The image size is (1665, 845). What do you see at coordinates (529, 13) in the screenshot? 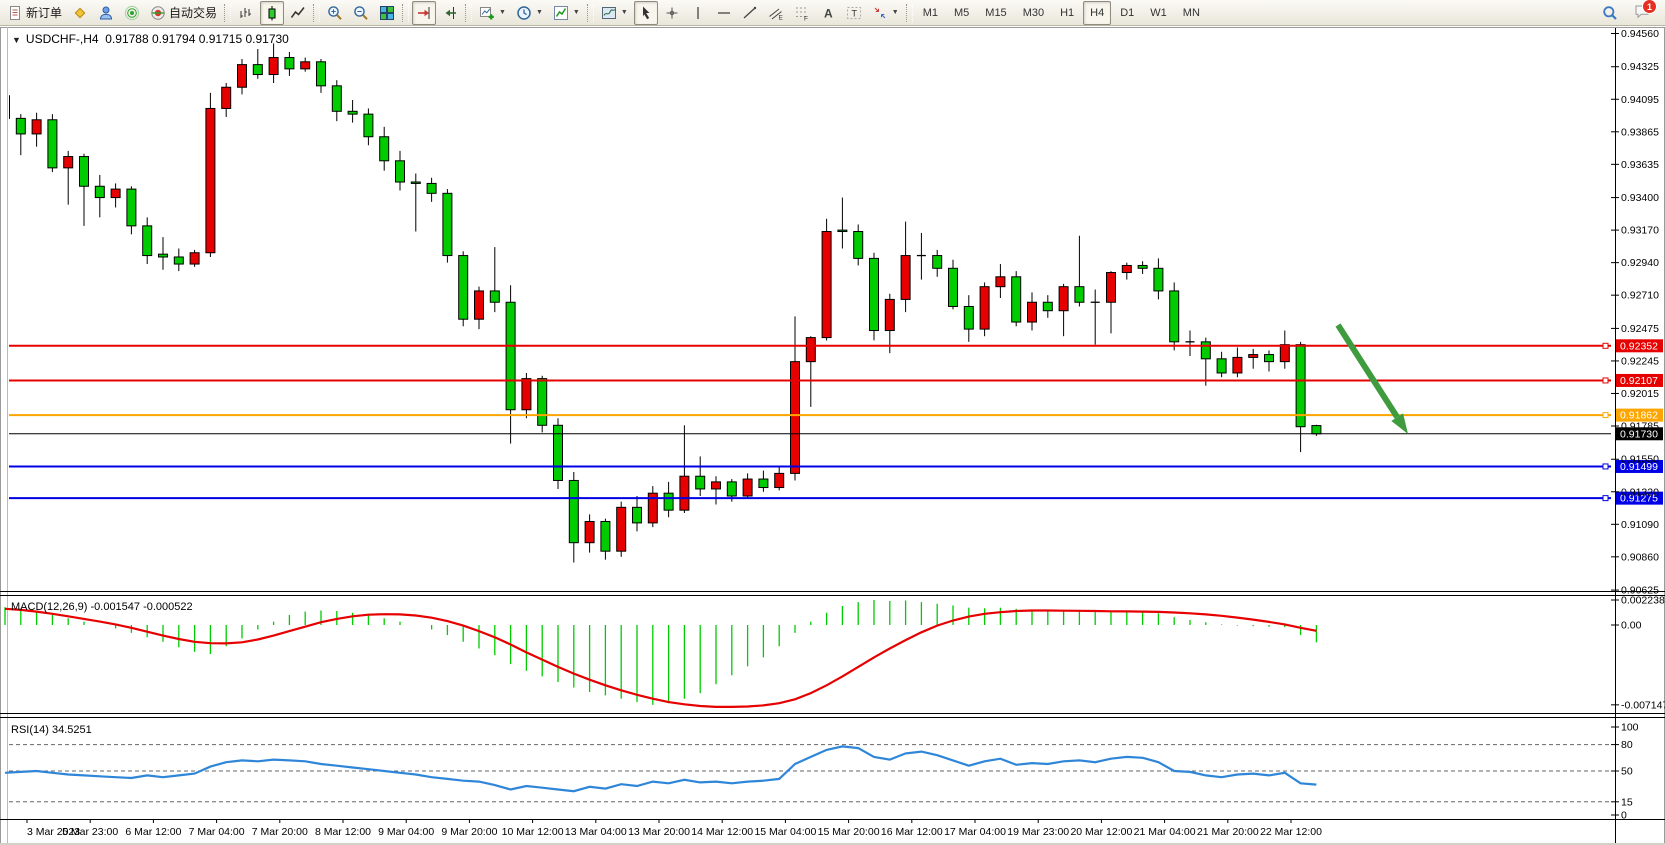
I see `periods-button: ▼` at bounding box center [529, 13].